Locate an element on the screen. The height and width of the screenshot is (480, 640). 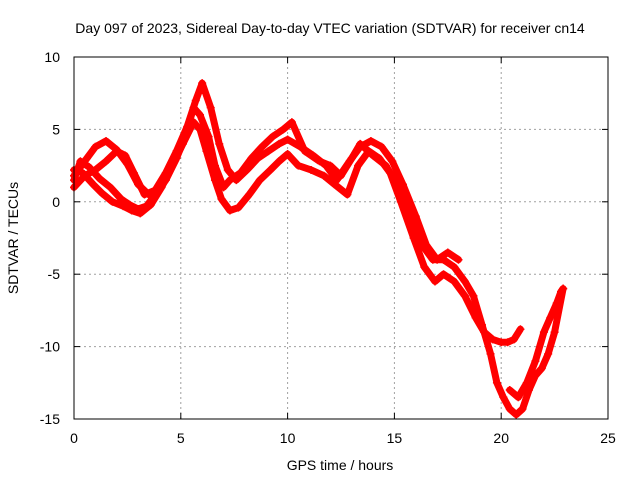
x-tick-label: 15 is located at coordinates (395, 438).